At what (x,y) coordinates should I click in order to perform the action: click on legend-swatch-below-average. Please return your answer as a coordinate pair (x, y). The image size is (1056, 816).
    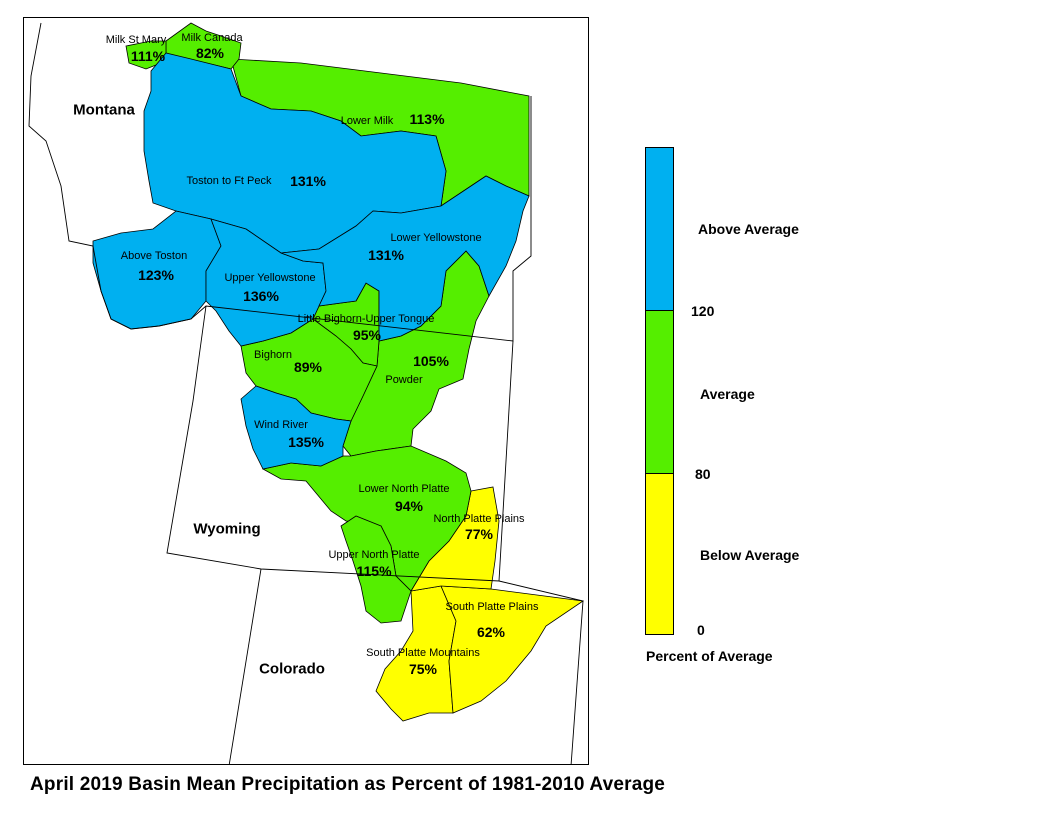
    Looking at the image, I should click on (659, 554).